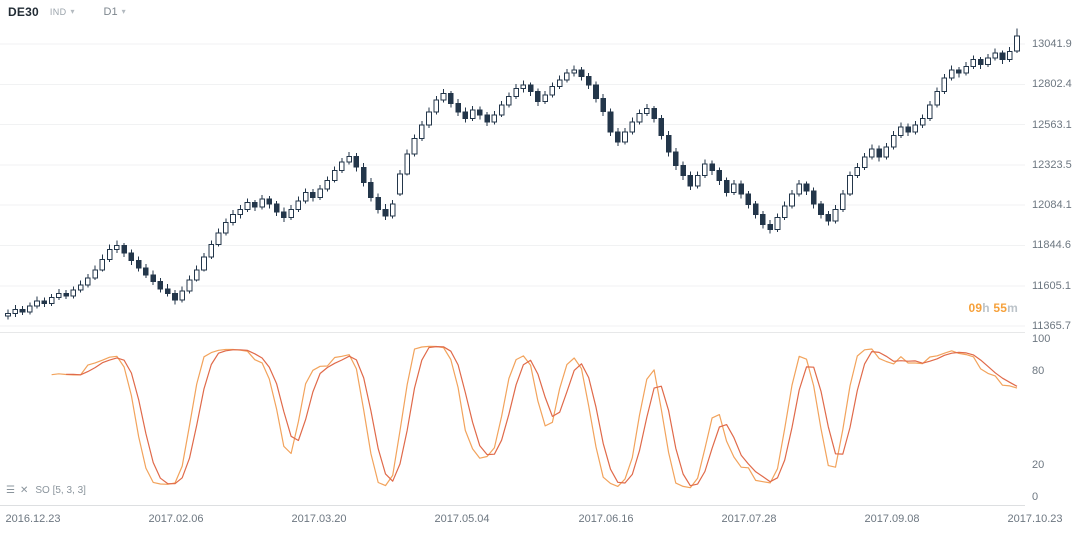  Describe the element at coordinates (58, 12) in the screenshot. I see `instrument-type-label: IND` at that location.